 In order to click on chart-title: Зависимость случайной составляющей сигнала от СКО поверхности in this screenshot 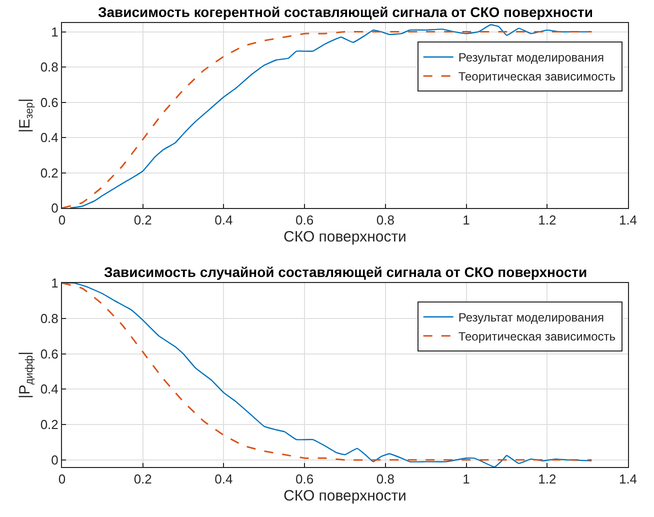, I will do `click(346, 272)`.